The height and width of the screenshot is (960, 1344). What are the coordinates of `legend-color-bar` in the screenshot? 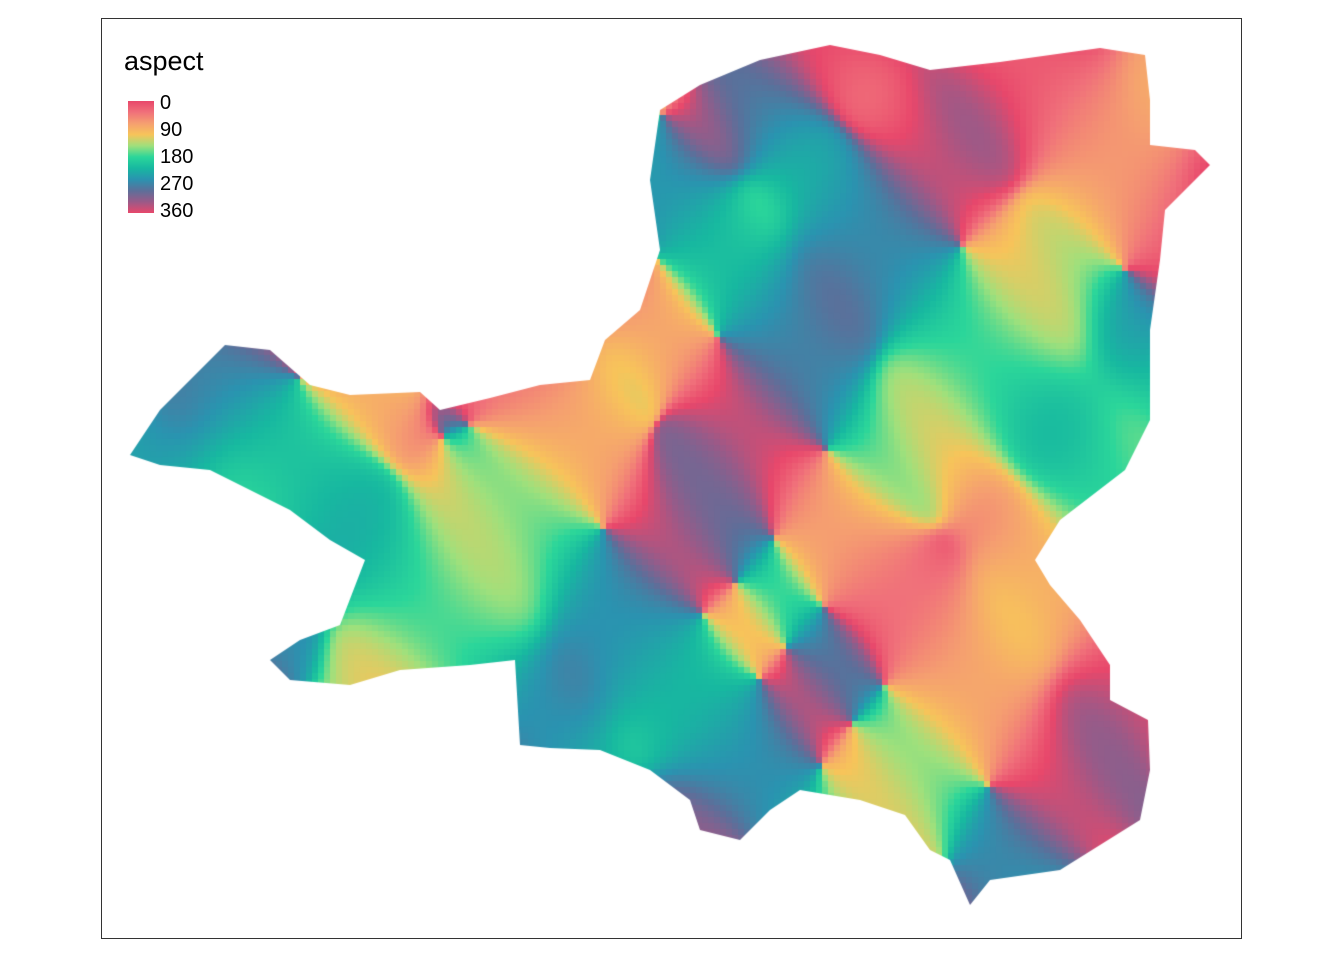 It's located at (141, 157).